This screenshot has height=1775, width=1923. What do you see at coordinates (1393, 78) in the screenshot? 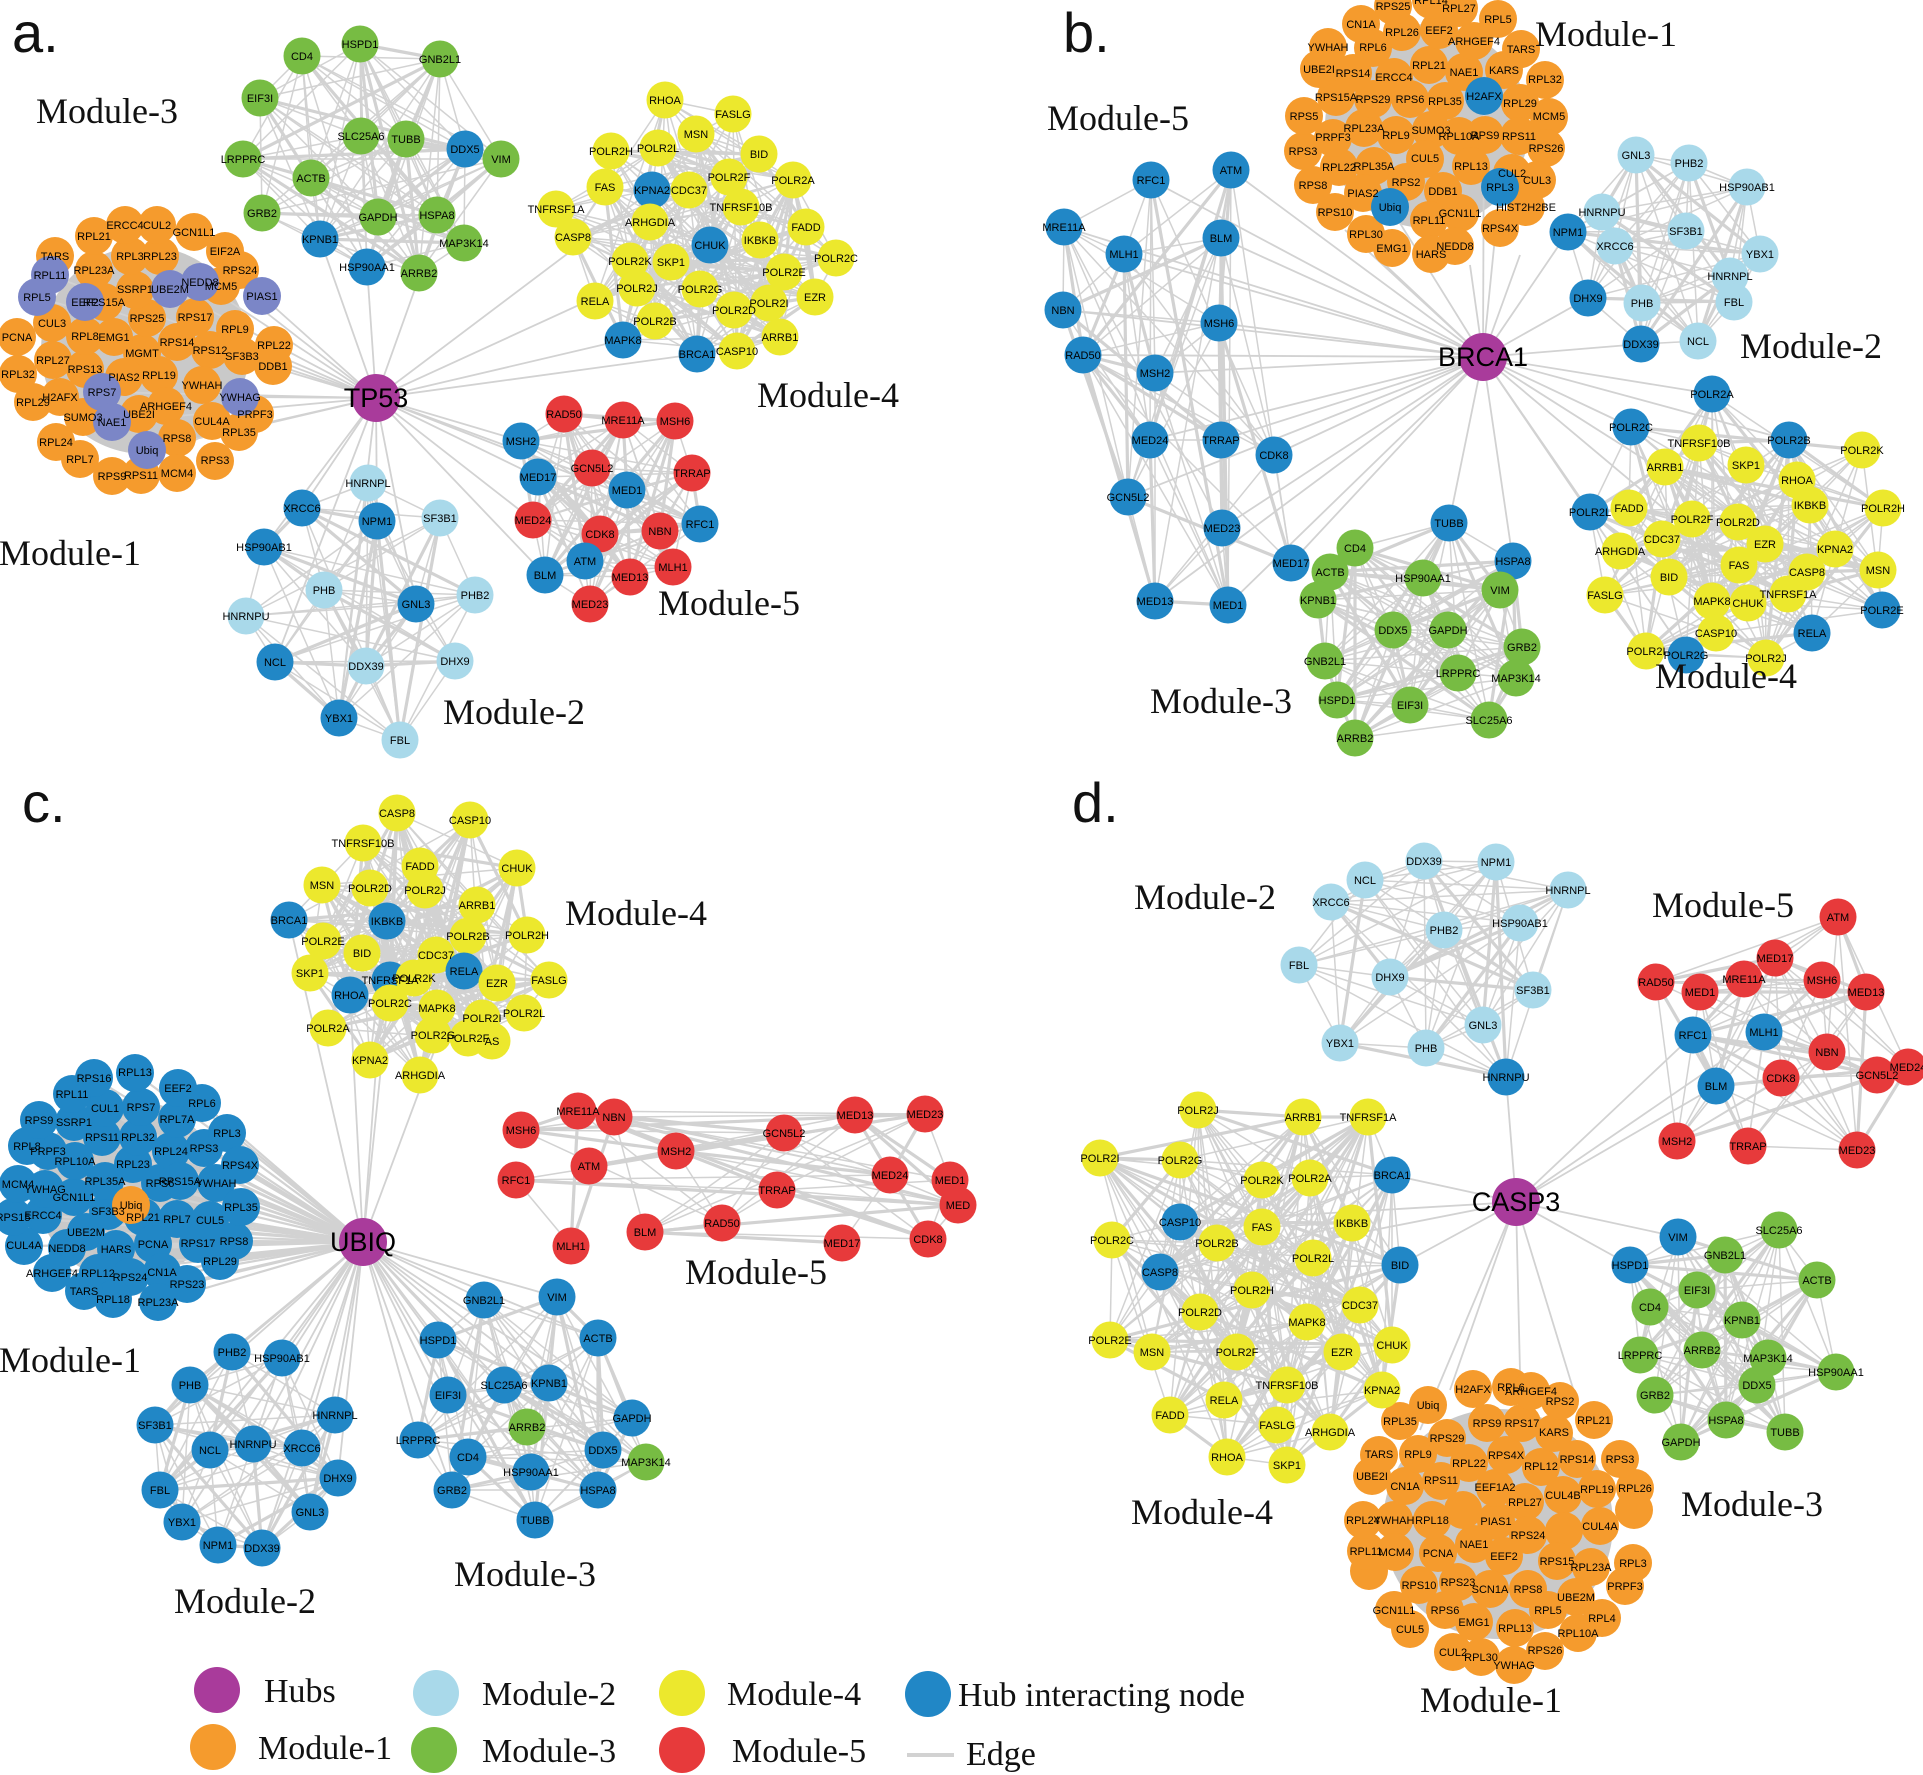
I see `svg-text: ERCC4` at bounding box center [1393, 78].